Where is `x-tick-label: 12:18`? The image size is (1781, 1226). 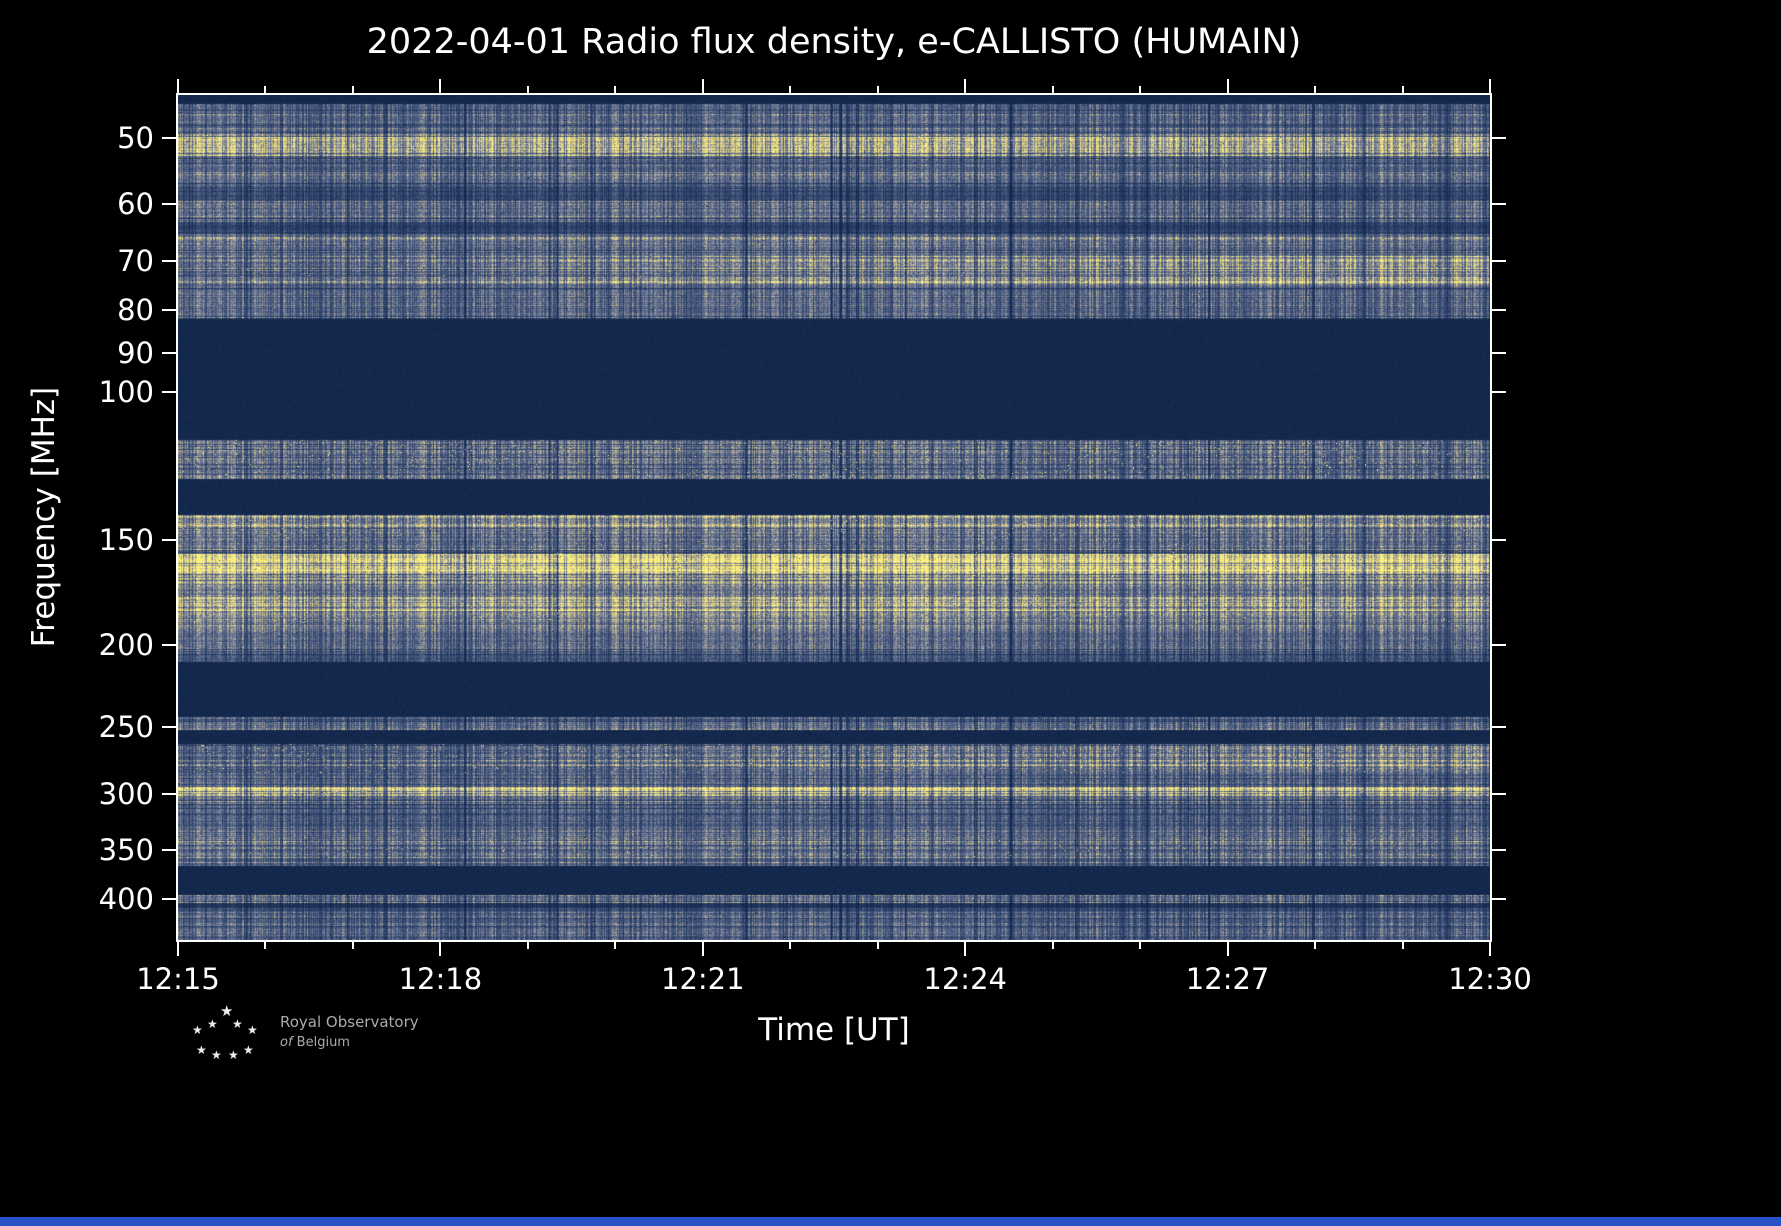 x-tick-label: 12:18 is located at coordinates (440, 979).